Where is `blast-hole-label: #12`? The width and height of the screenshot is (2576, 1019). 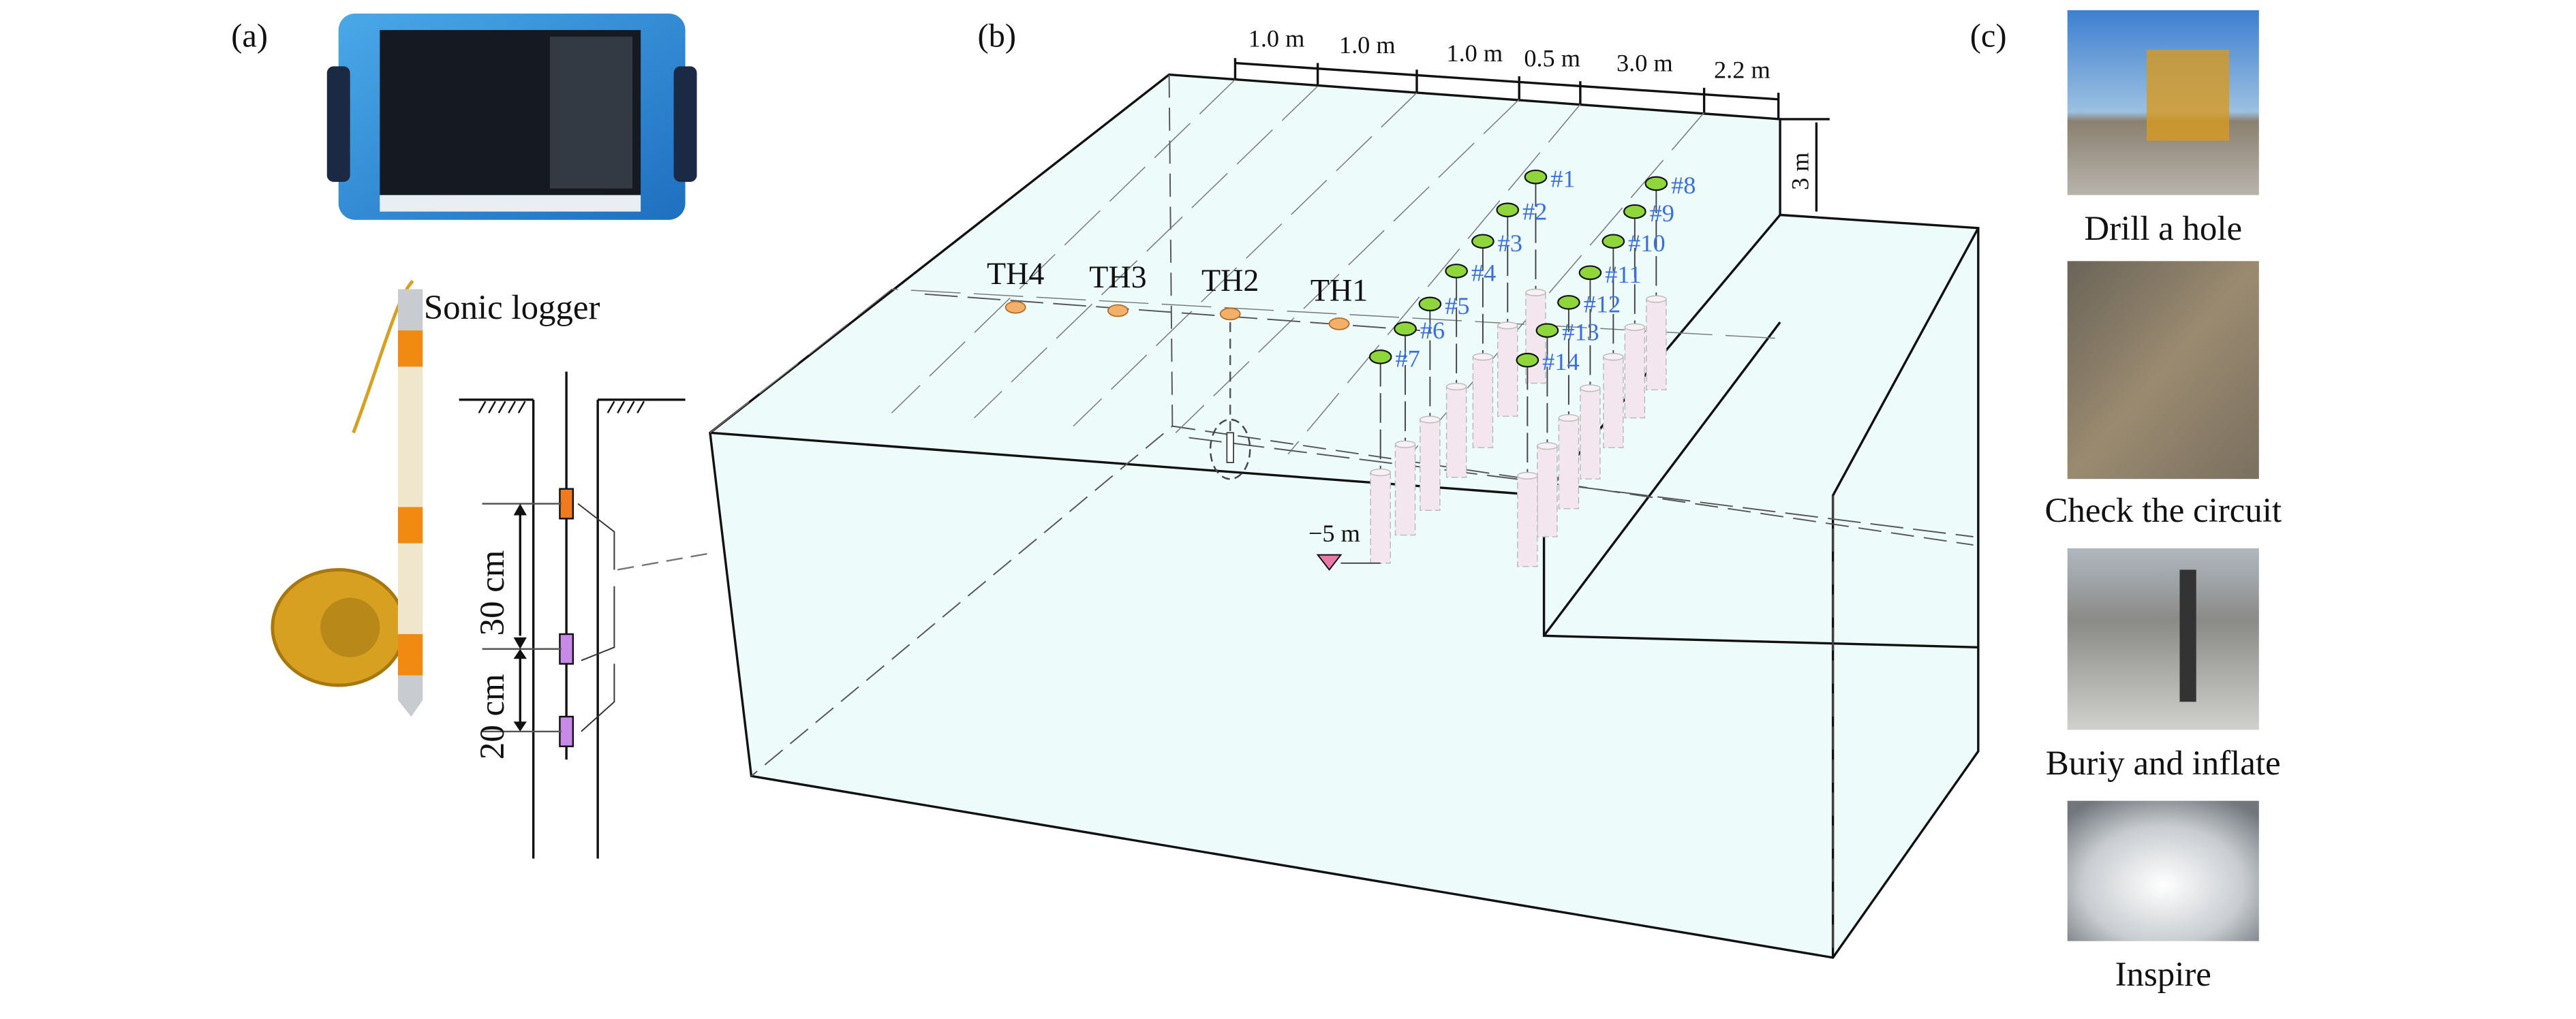 blast-hole-label: #12 is located at coordinates (1602, 303).